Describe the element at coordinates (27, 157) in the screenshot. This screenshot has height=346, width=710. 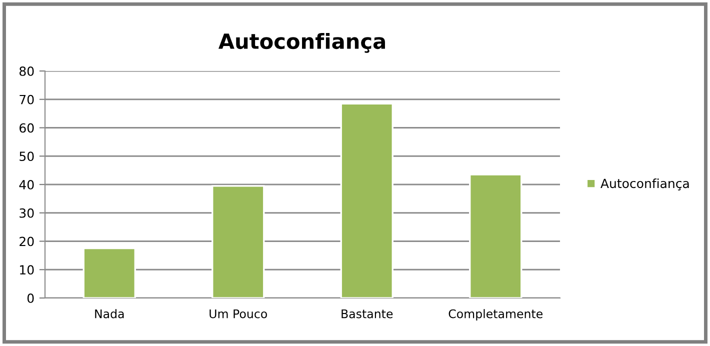
I see `y-tick-label: 50` at that location.